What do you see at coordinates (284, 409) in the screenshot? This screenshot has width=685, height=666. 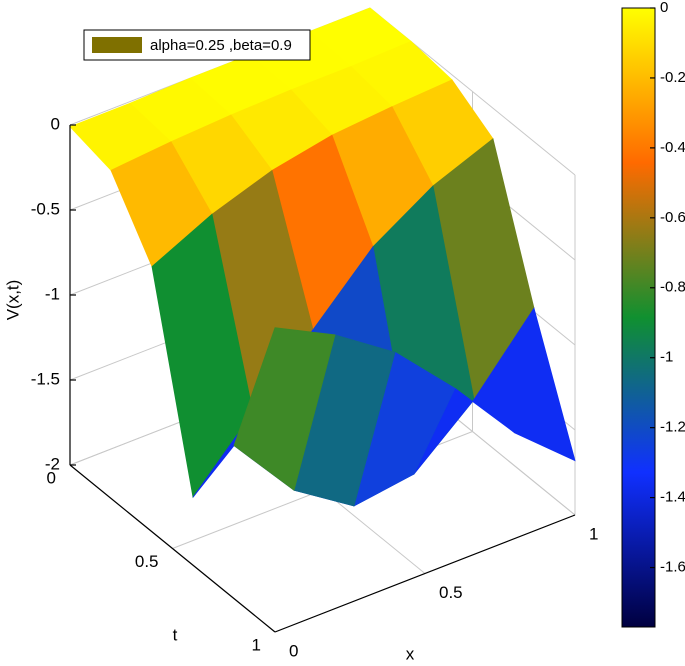 I see `surface-patch` at bounding box center [284, 409].